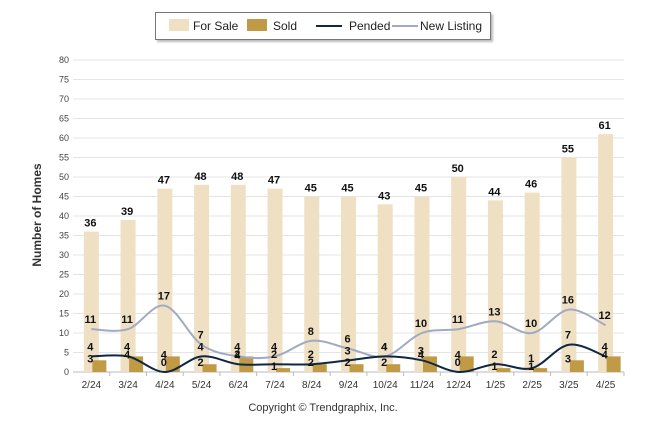 The width and height of the screenshot is (646, 434). What do you see at coordinates (605, 316) in the screenshot?
I see `data-label-new-listing: 12` at bounding box center [605, 316].